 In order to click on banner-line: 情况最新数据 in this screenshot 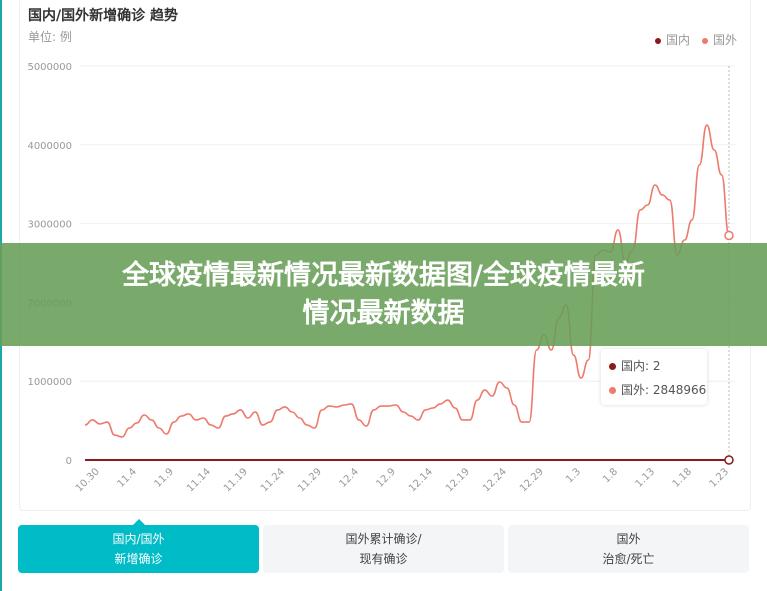, I will do `click(383, 313)`.